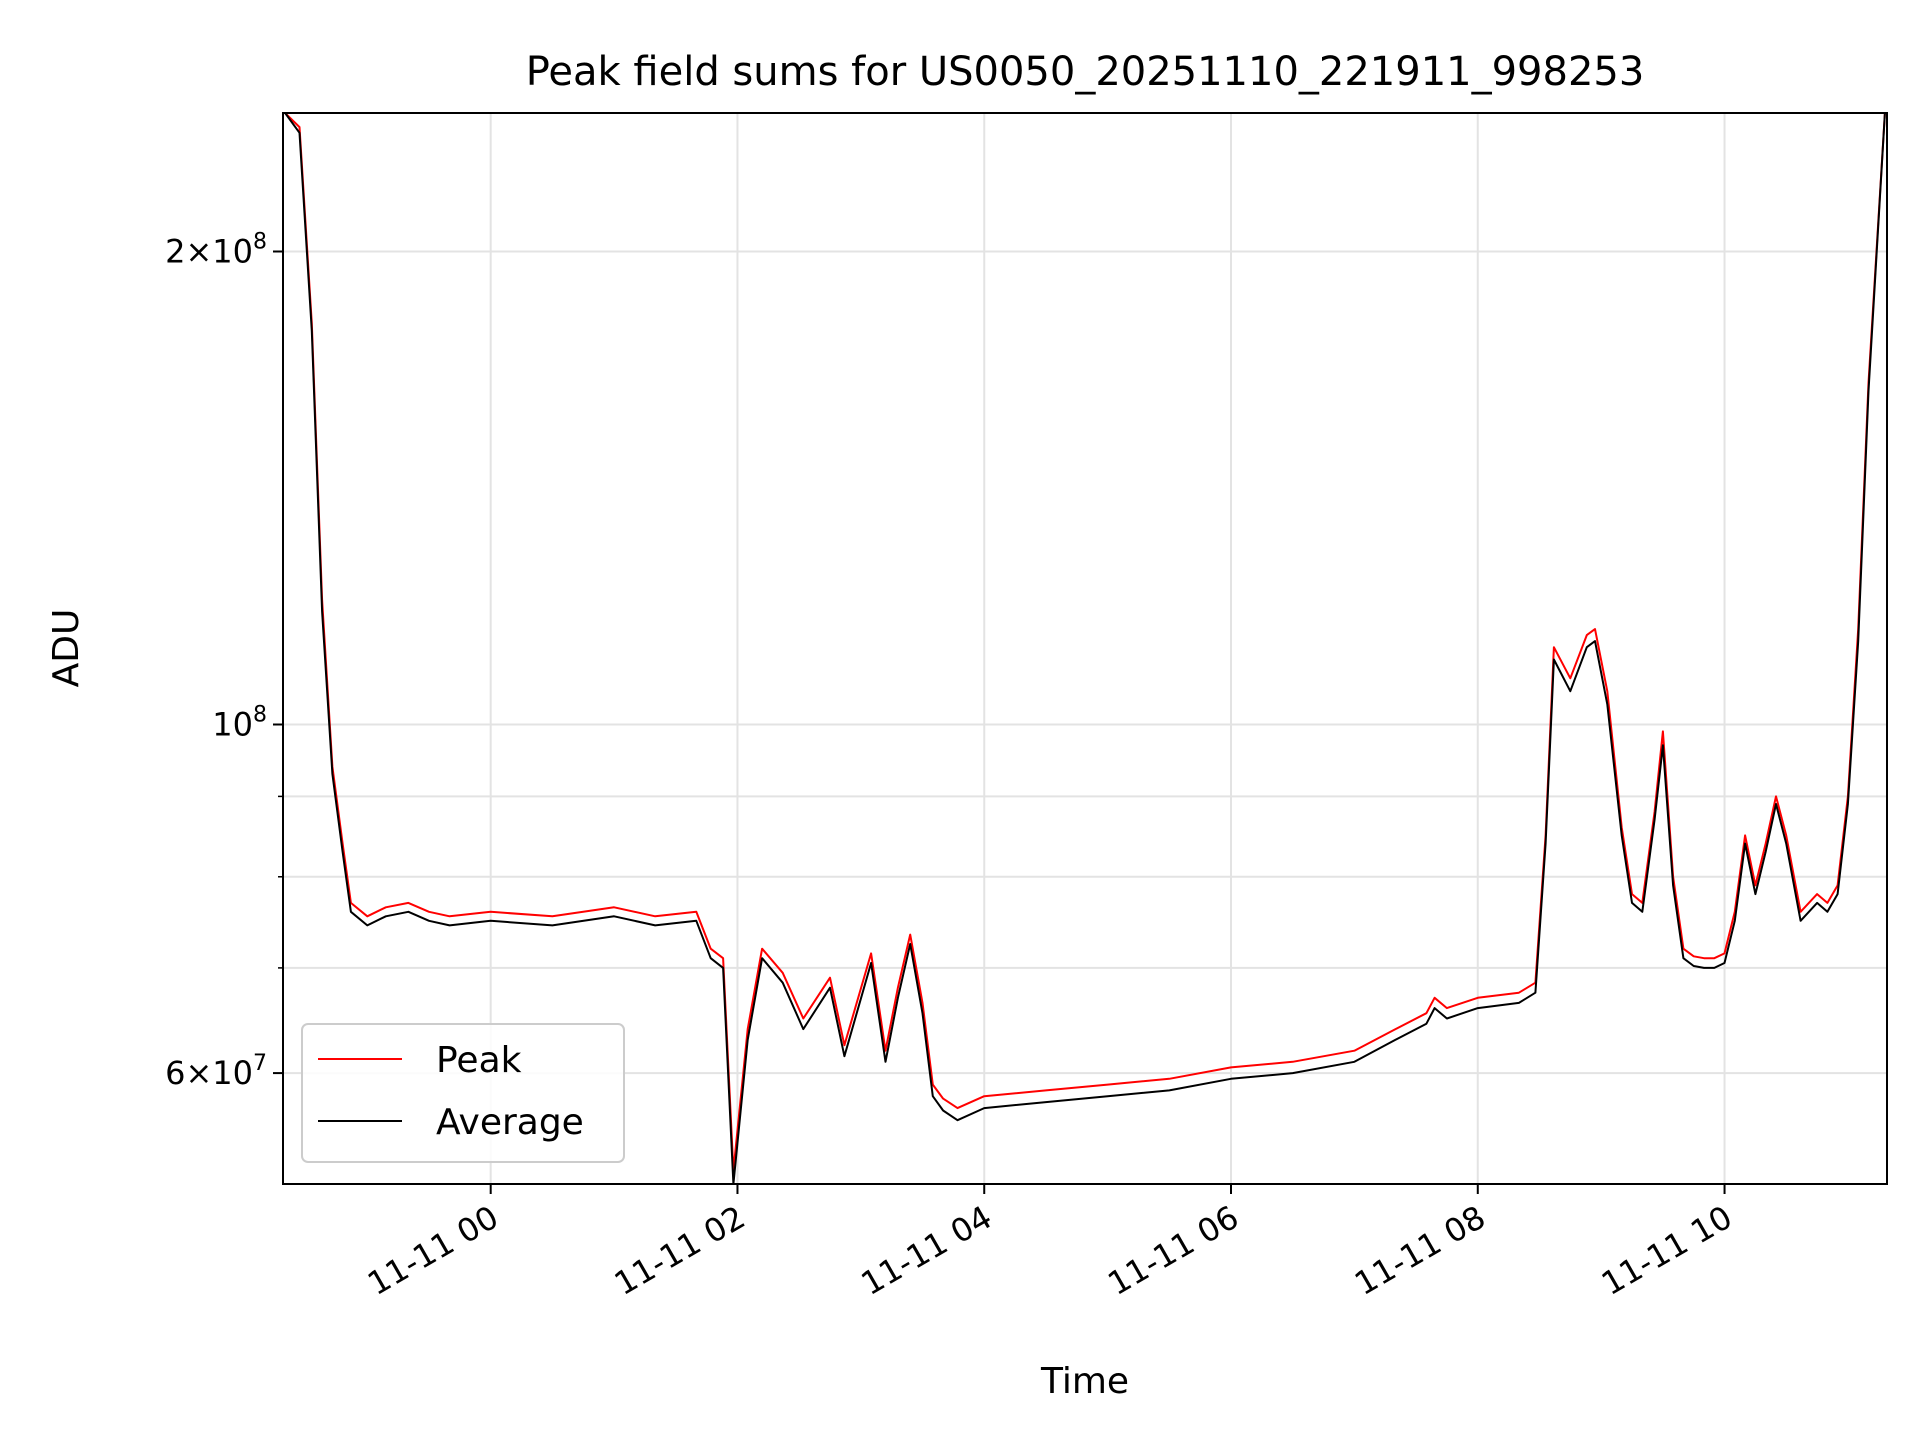 This screenshot has width=1920, height=1440. I want to click on y-axis-label: ADU, so click(66, 648).